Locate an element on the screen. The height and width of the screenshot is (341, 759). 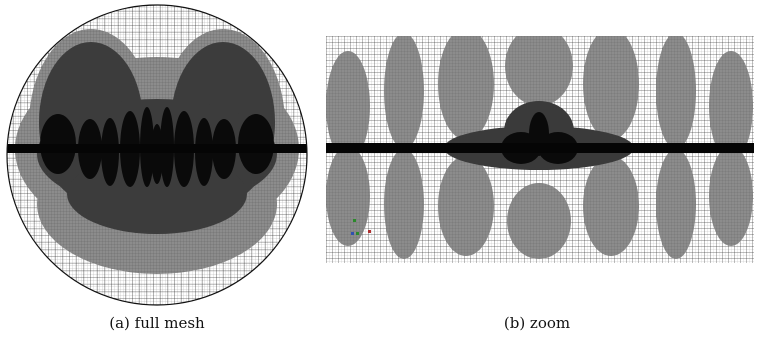
zoom-central-band is located at coordinates (540, 148).